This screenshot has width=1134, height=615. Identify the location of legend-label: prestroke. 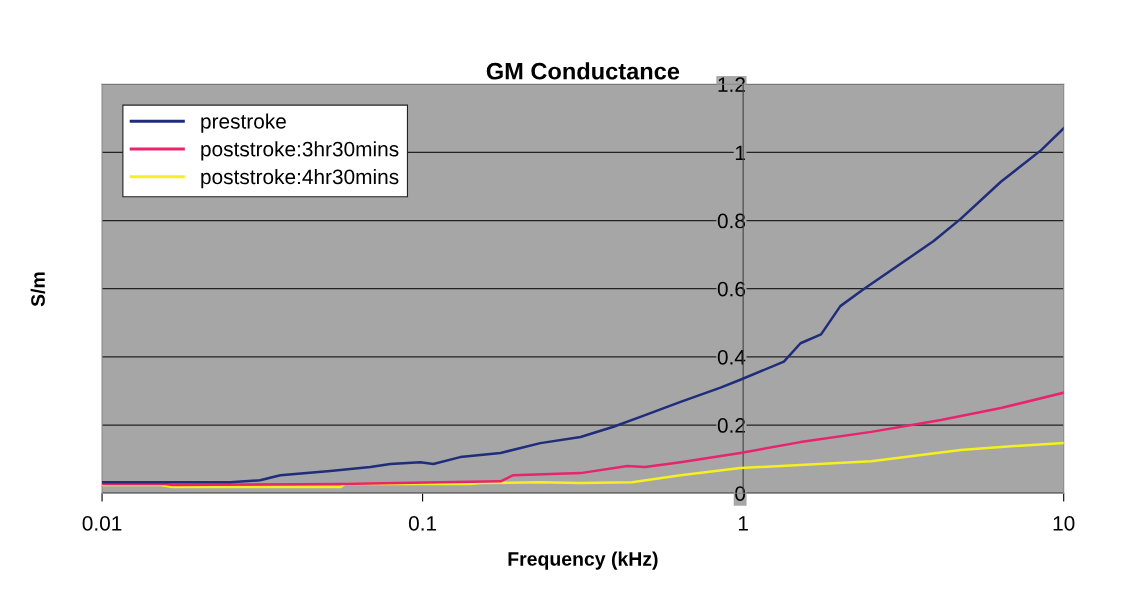
(243, 123).